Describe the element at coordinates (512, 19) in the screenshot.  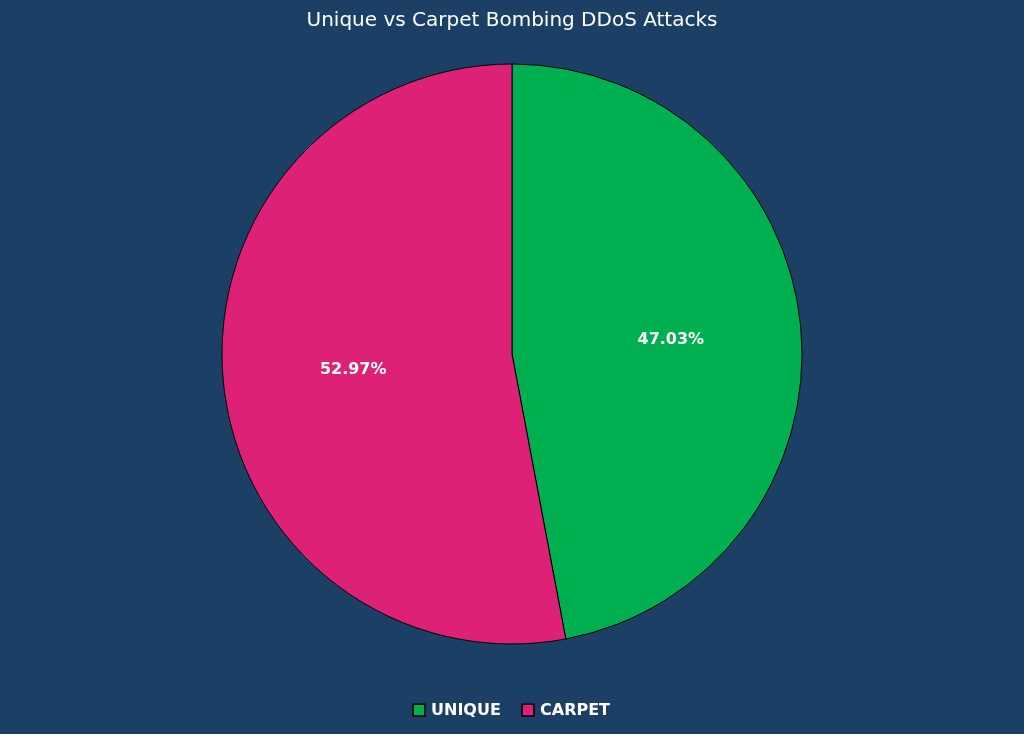
I see `chart-title: Unique vs Carpet Bombing DDoS Attacks` at that location.